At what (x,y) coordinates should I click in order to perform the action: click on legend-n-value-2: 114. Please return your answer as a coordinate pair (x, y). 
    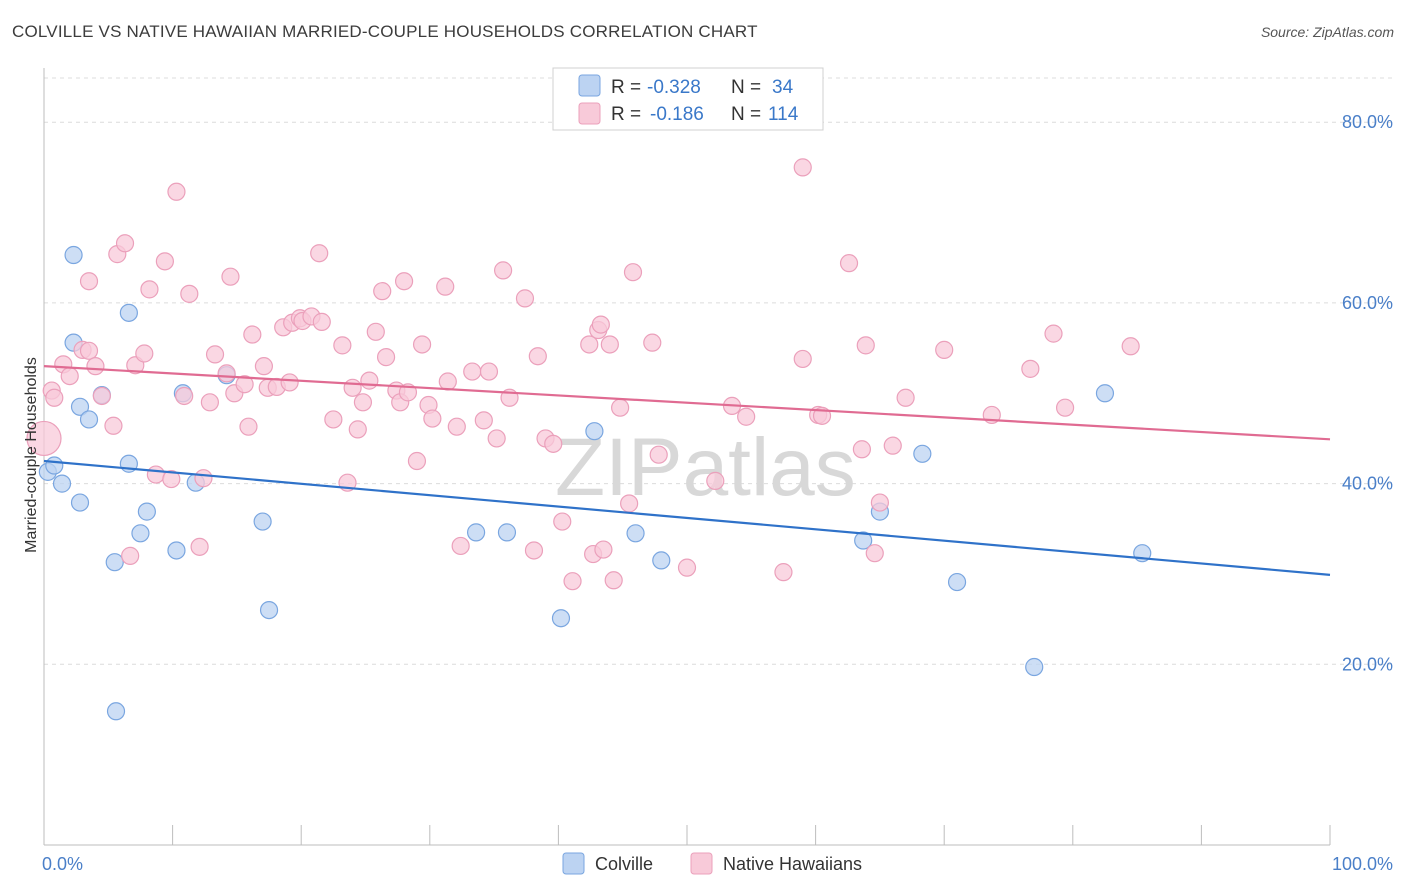
    Looking at the image, I should click on (783, 114).